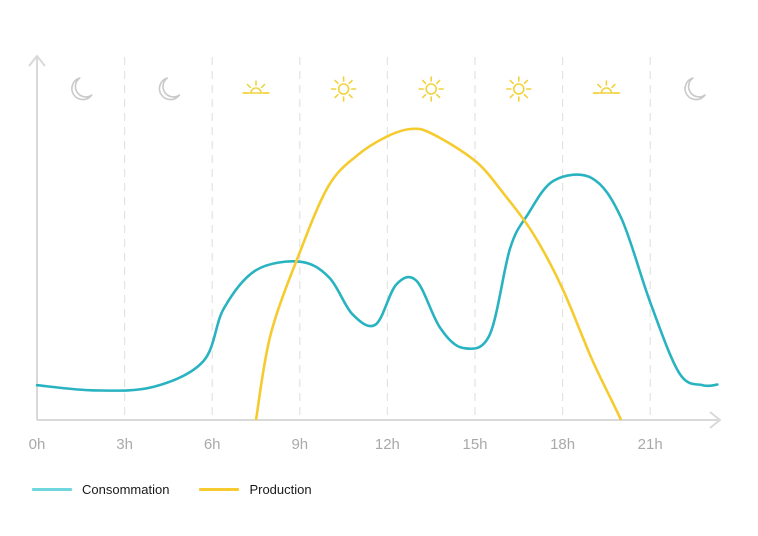 The image size is (758, 536). I want to click on legend-item-production: Production, so click(255, 489).